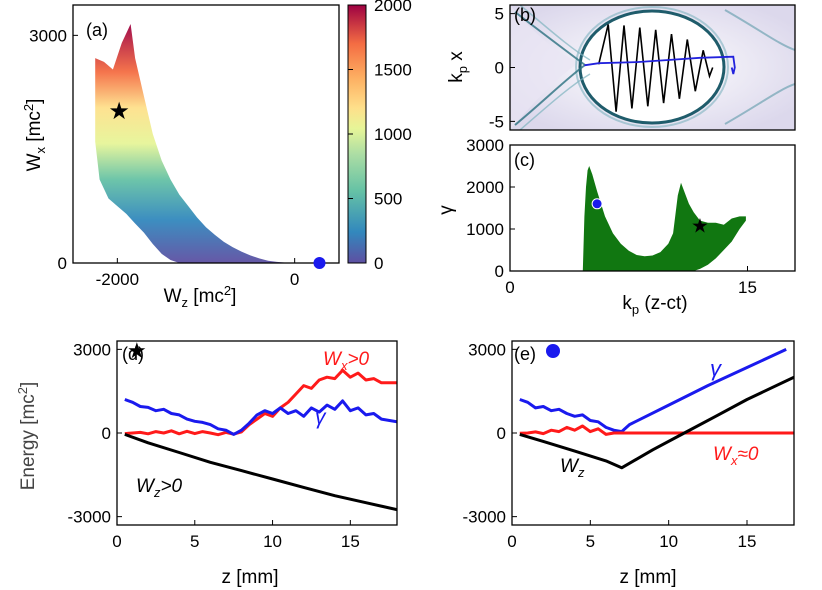 The image size is (822, 590). What do you see at coordinates (553, 351) in the screenshot?
I see `e-circle-icon` at bounding box center [553, 351].